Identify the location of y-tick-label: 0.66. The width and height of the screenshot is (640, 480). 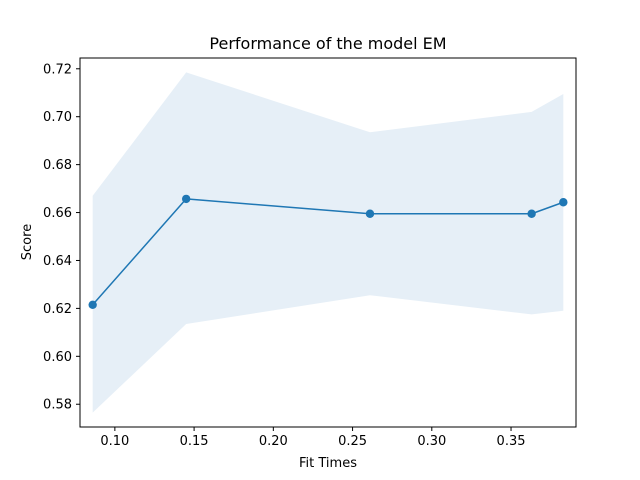
(57, 213).